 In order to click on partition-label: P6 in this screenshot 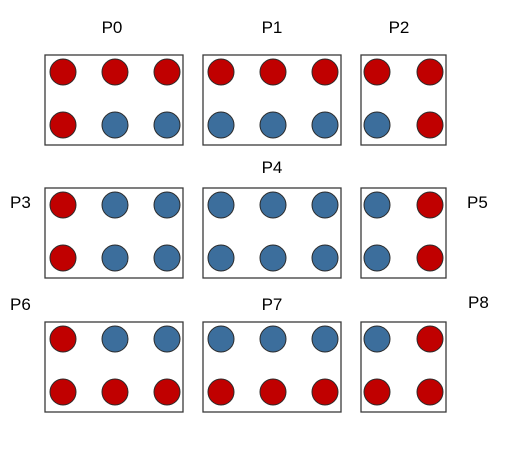, I will do `click(20, 304)`.